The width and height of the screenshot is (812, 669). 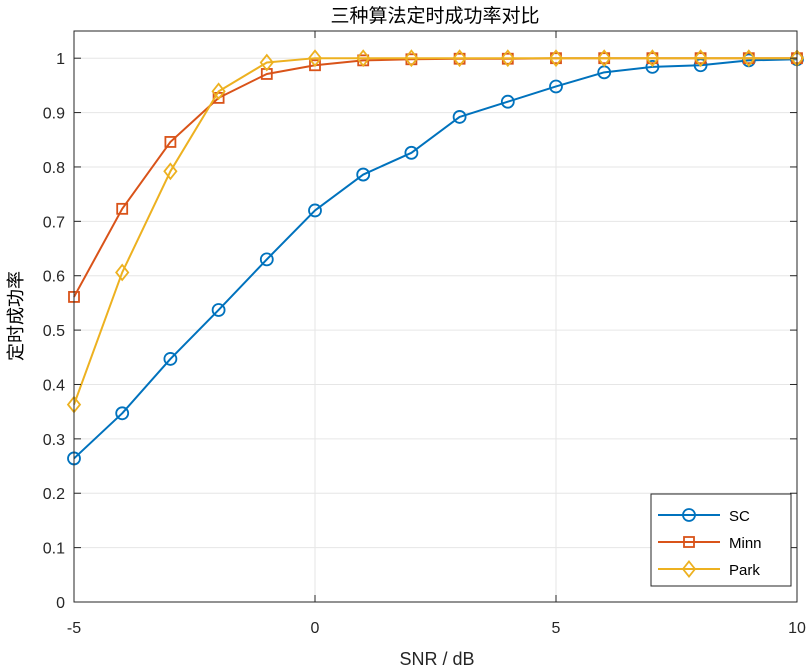 What do you see at coordinates (74, 628) in the screenshot?
I see `x-tick-label: -5` at bounding box center [74, 628].